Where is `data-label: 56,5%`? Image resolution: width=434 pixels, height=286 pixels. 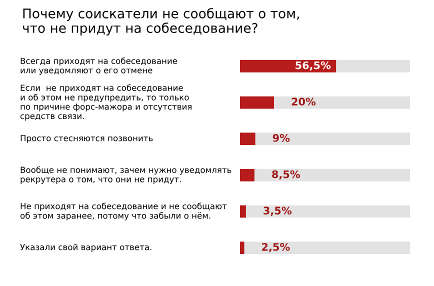
data-label: 56,5% is located at coordinates (313, 66).